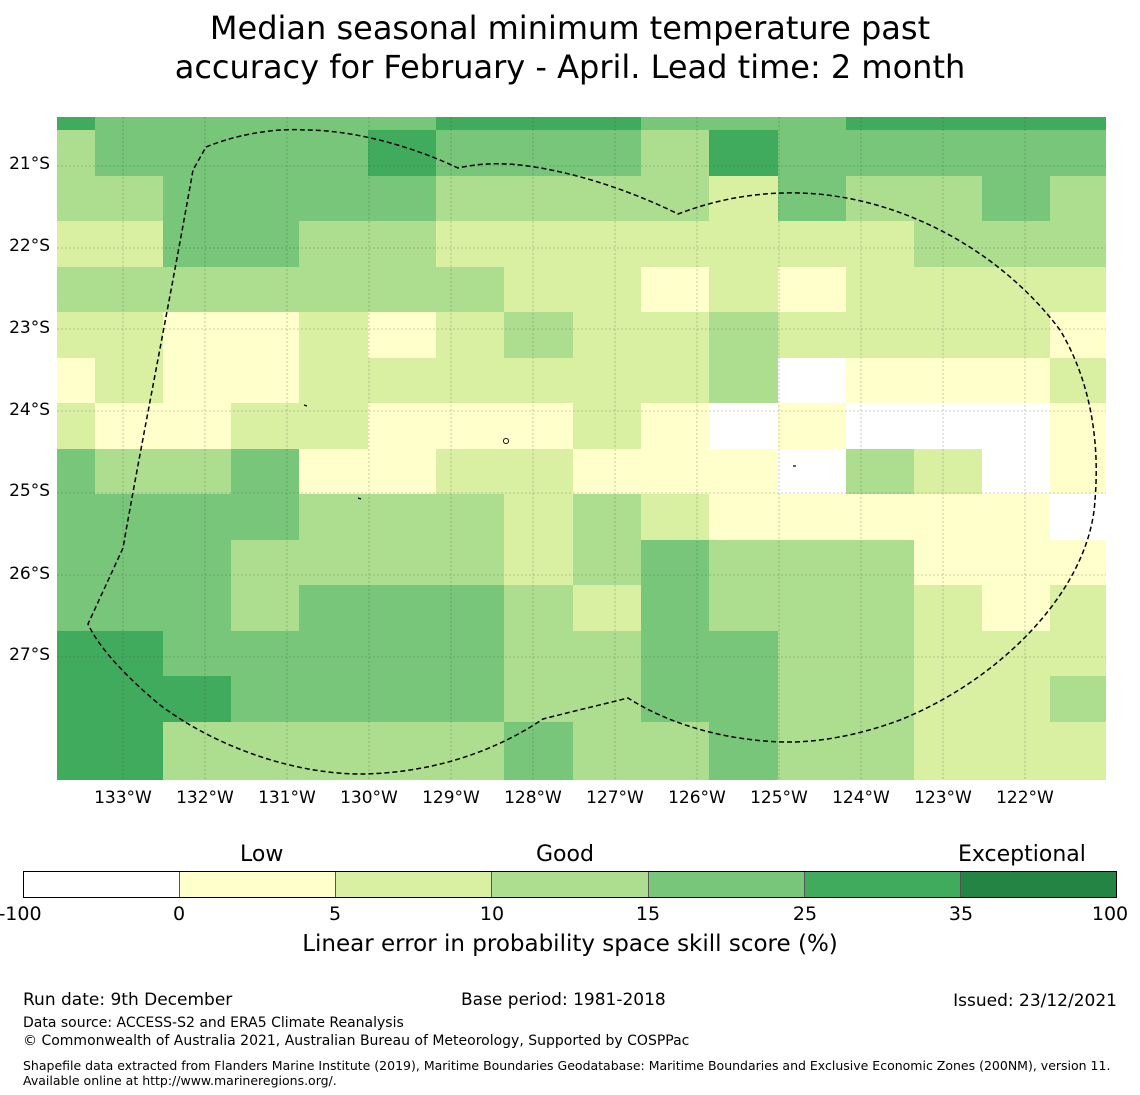  Describe the element at coordinates (882, 884) in the screenshot. I see `colorbar-swatch` at that location.